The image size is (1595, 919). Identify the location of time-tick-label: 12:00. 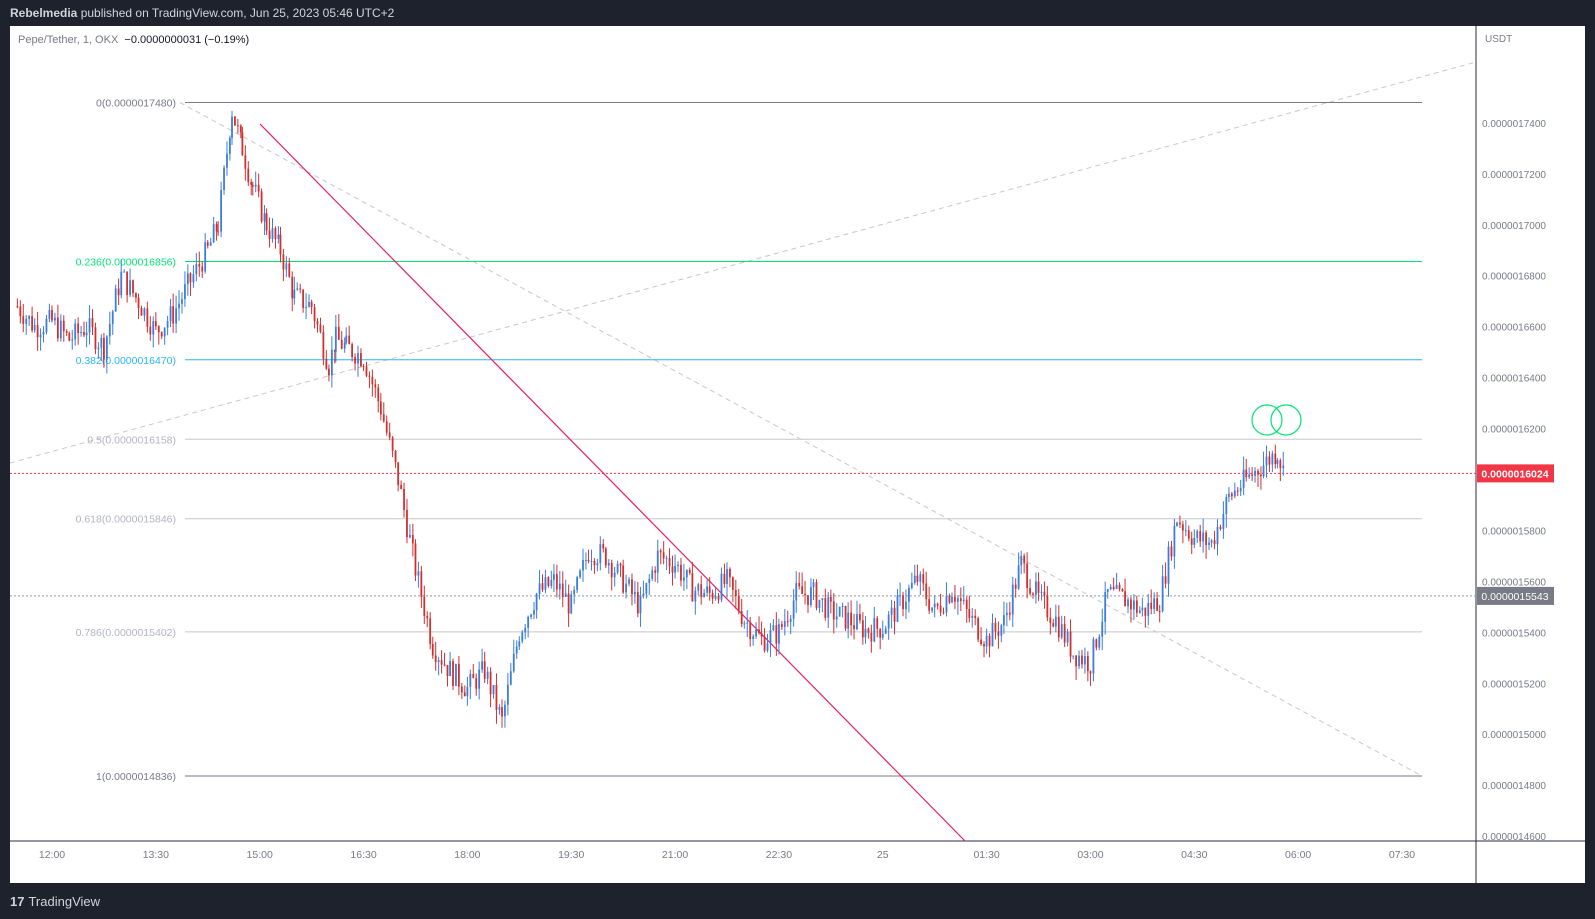
(52, 855).